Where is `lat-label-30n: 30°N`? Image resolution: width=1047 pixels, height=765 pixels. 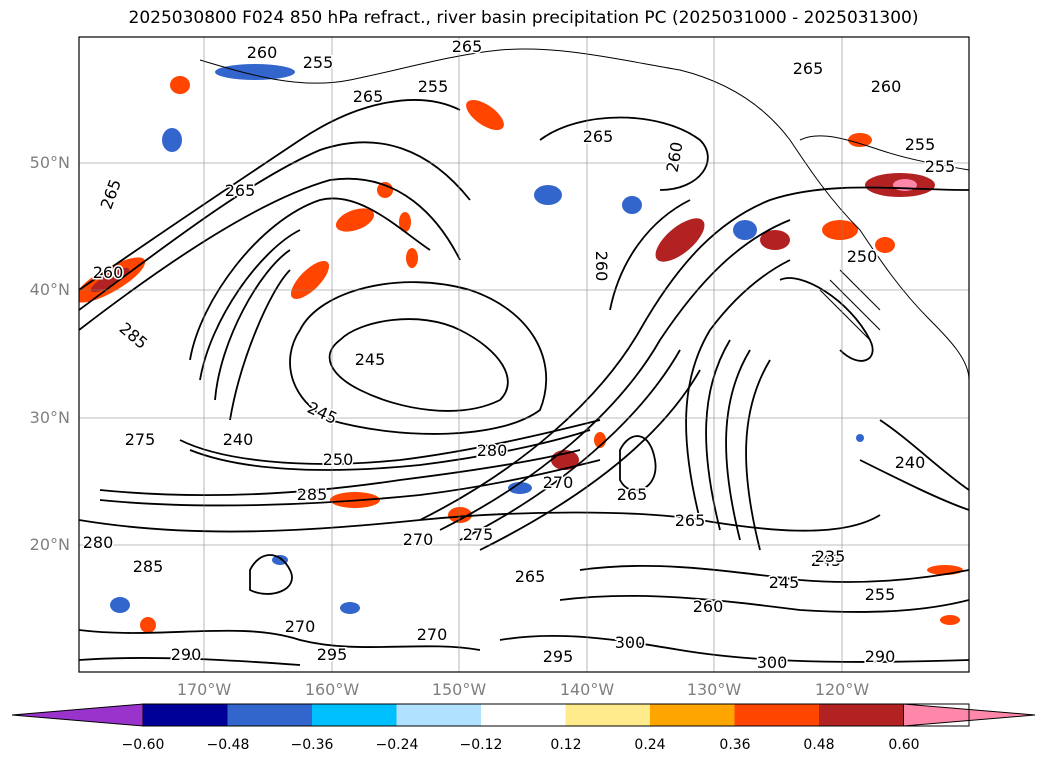
lat-label-30n: 30°N is located at coordinates (49, 417).